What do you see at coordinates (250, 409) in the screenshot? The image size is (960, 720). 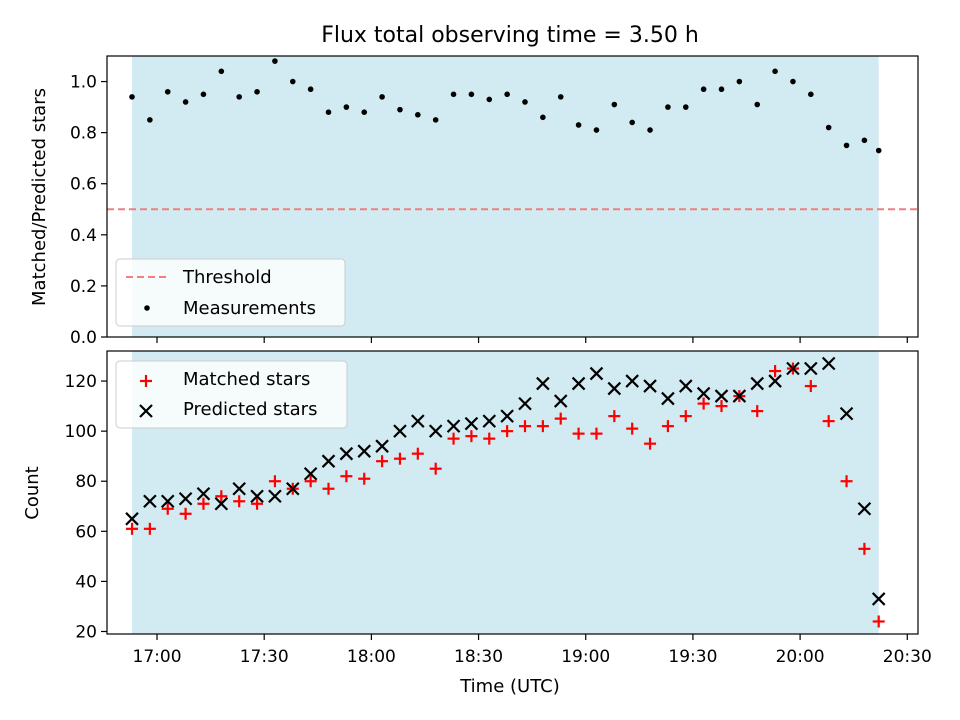 I see `legend-predicted-label: Predicted stars` at bounding box center [250, 409].